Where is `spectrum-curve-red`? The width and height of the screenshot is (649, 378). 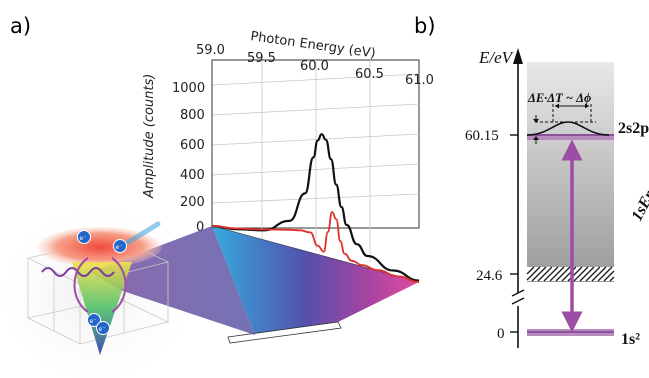 spectrum-curve-red is located at coordinates (315, 247).